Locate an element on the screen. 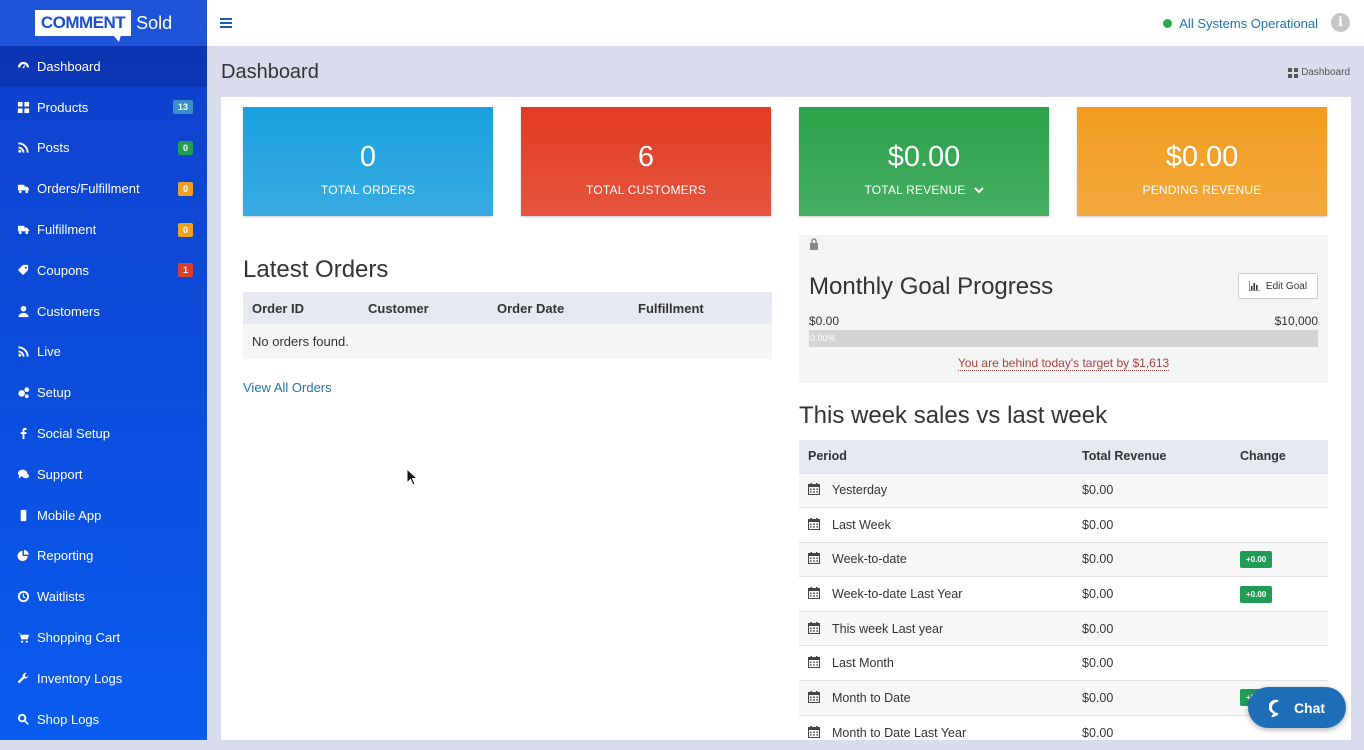 This screenshot has height=750, width=1364. sidebar-item-live: Live is located at coordinates (103, 352).